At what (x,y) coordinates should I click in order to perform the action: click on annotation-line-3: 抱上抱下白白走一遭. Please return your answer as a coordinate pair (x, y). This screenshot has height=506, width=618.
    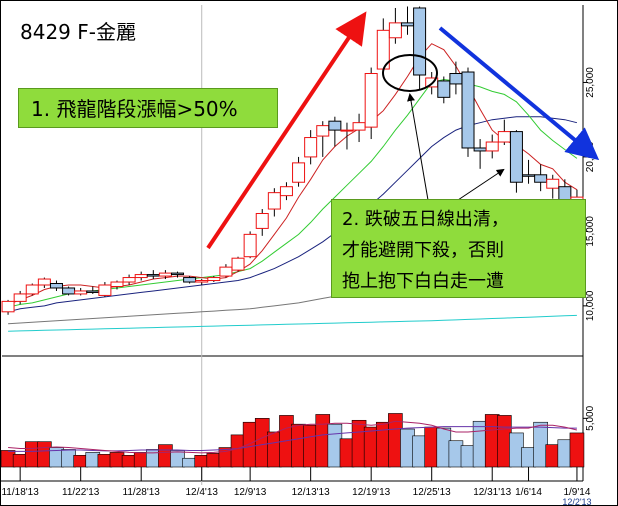
    Looking at the image, I should click on (423, 281).